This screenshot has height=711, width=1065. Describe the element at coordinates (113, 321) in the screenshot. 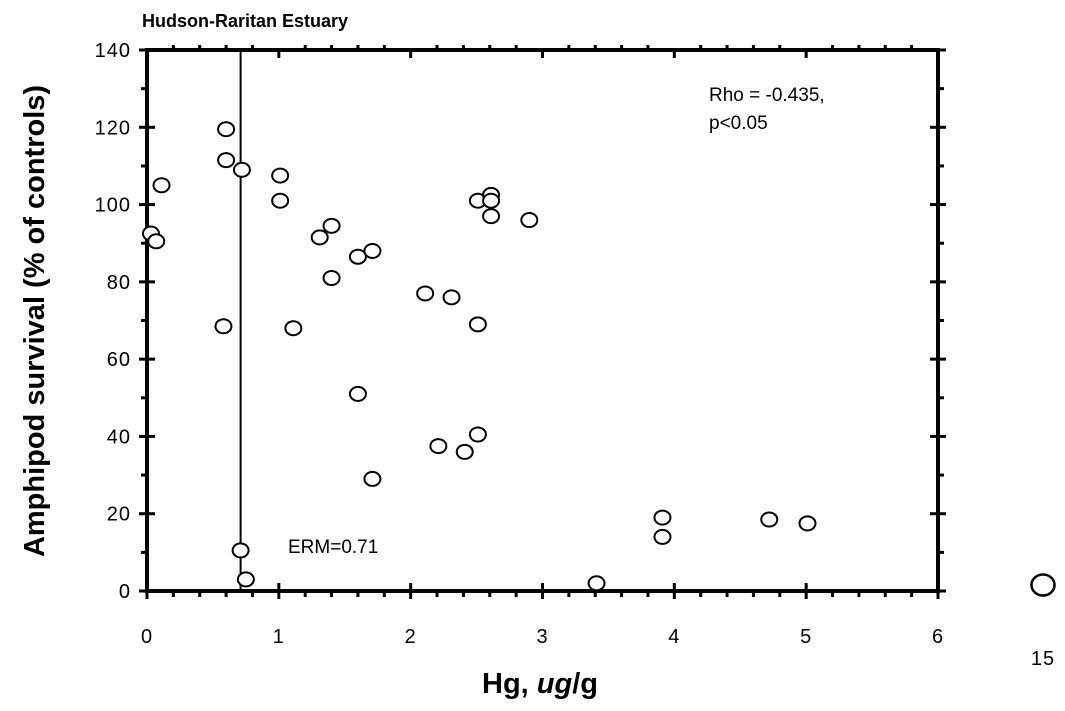

I see `y-tick-labels: 0 20 40 60 80 100 120 140` at that location.